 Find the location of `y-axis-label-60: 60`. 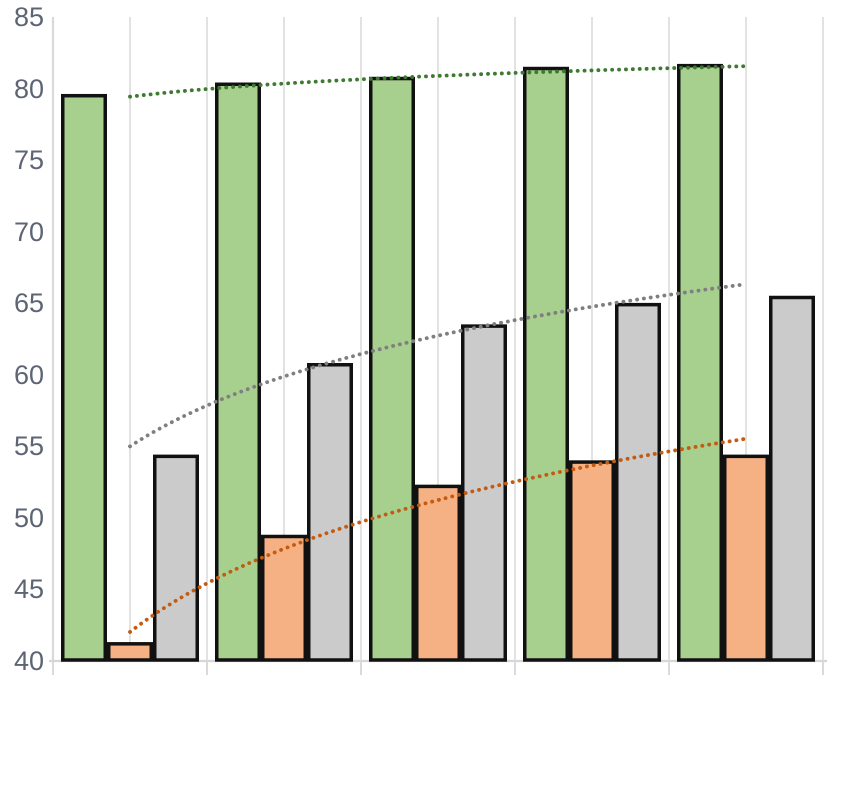

y-axis-label-60: 60 is located at coordinates (28, 374).